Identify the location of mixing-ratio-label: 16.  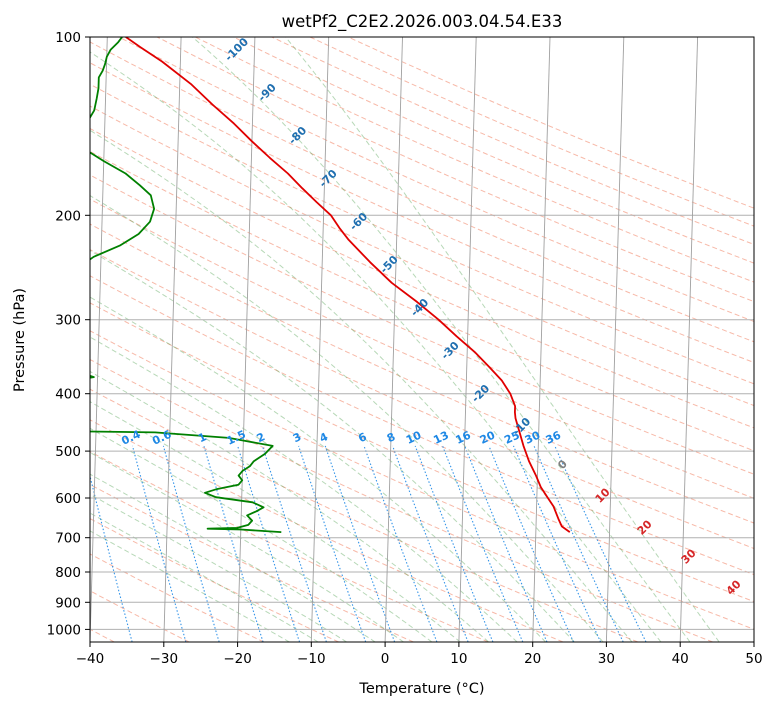
(464, 437).